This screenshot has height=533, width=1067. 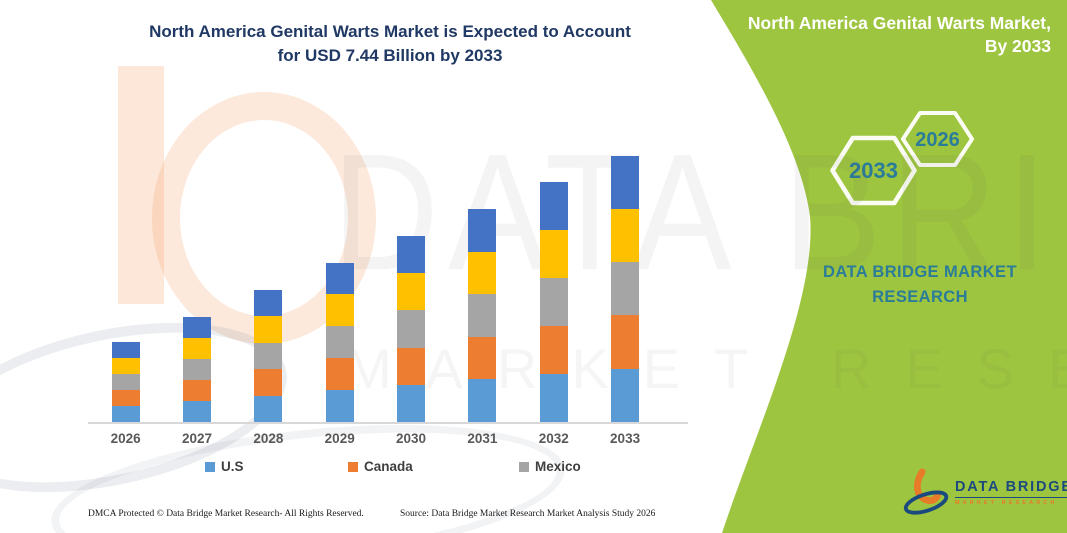 What do you see at coordinates (339, 438) in the screenshot?
I see `axis-label-2029: 2029` at bounding box center [339, 438].